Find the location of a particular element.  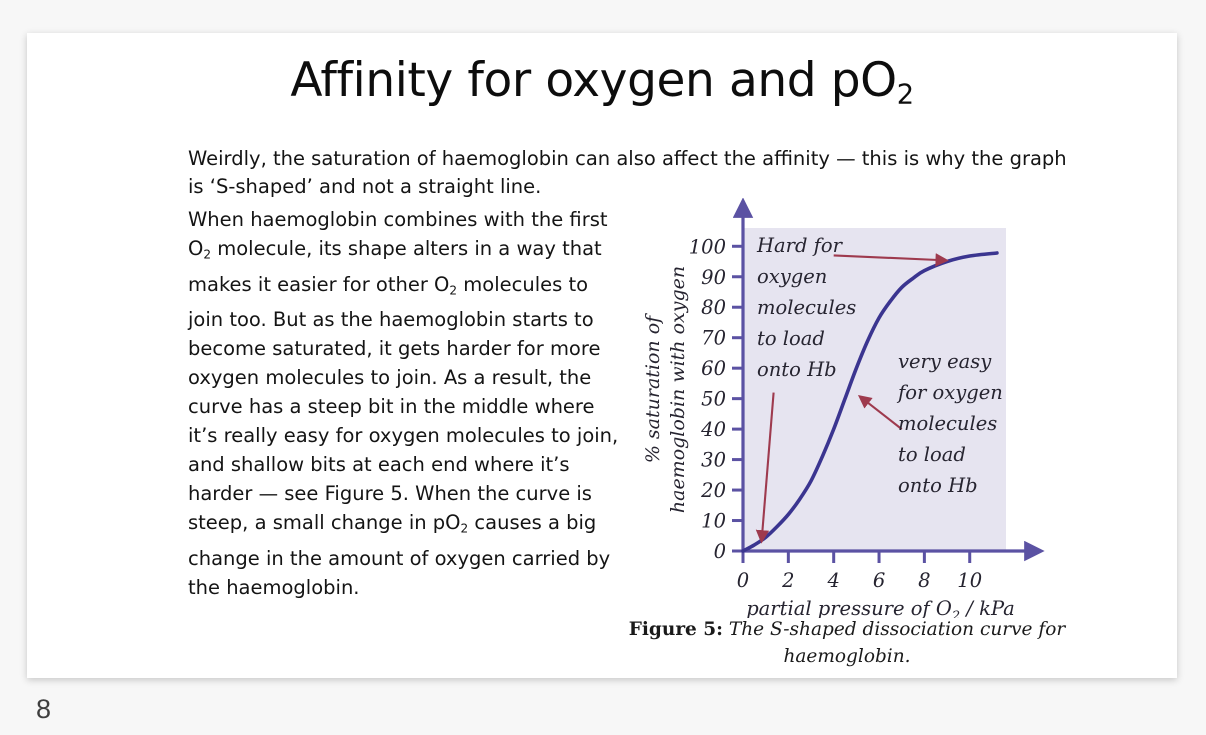

y-tick-label: 50 is located at coordinates (713, 399).